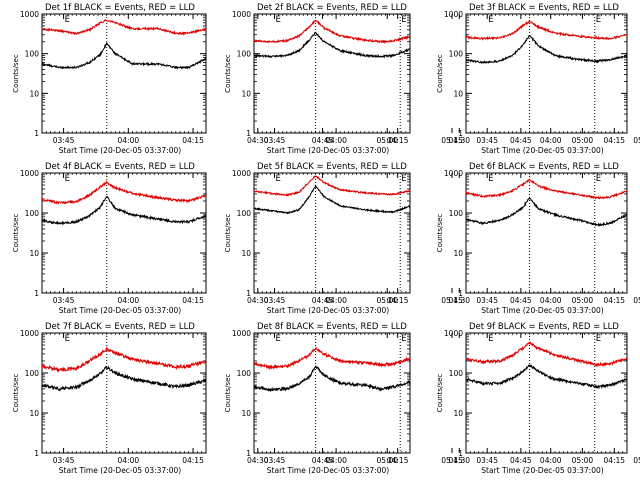 Image resolution: width=640 pixels, height=480 pixels. I want to click on x-tick-label: 04:45, so click(323, 460).